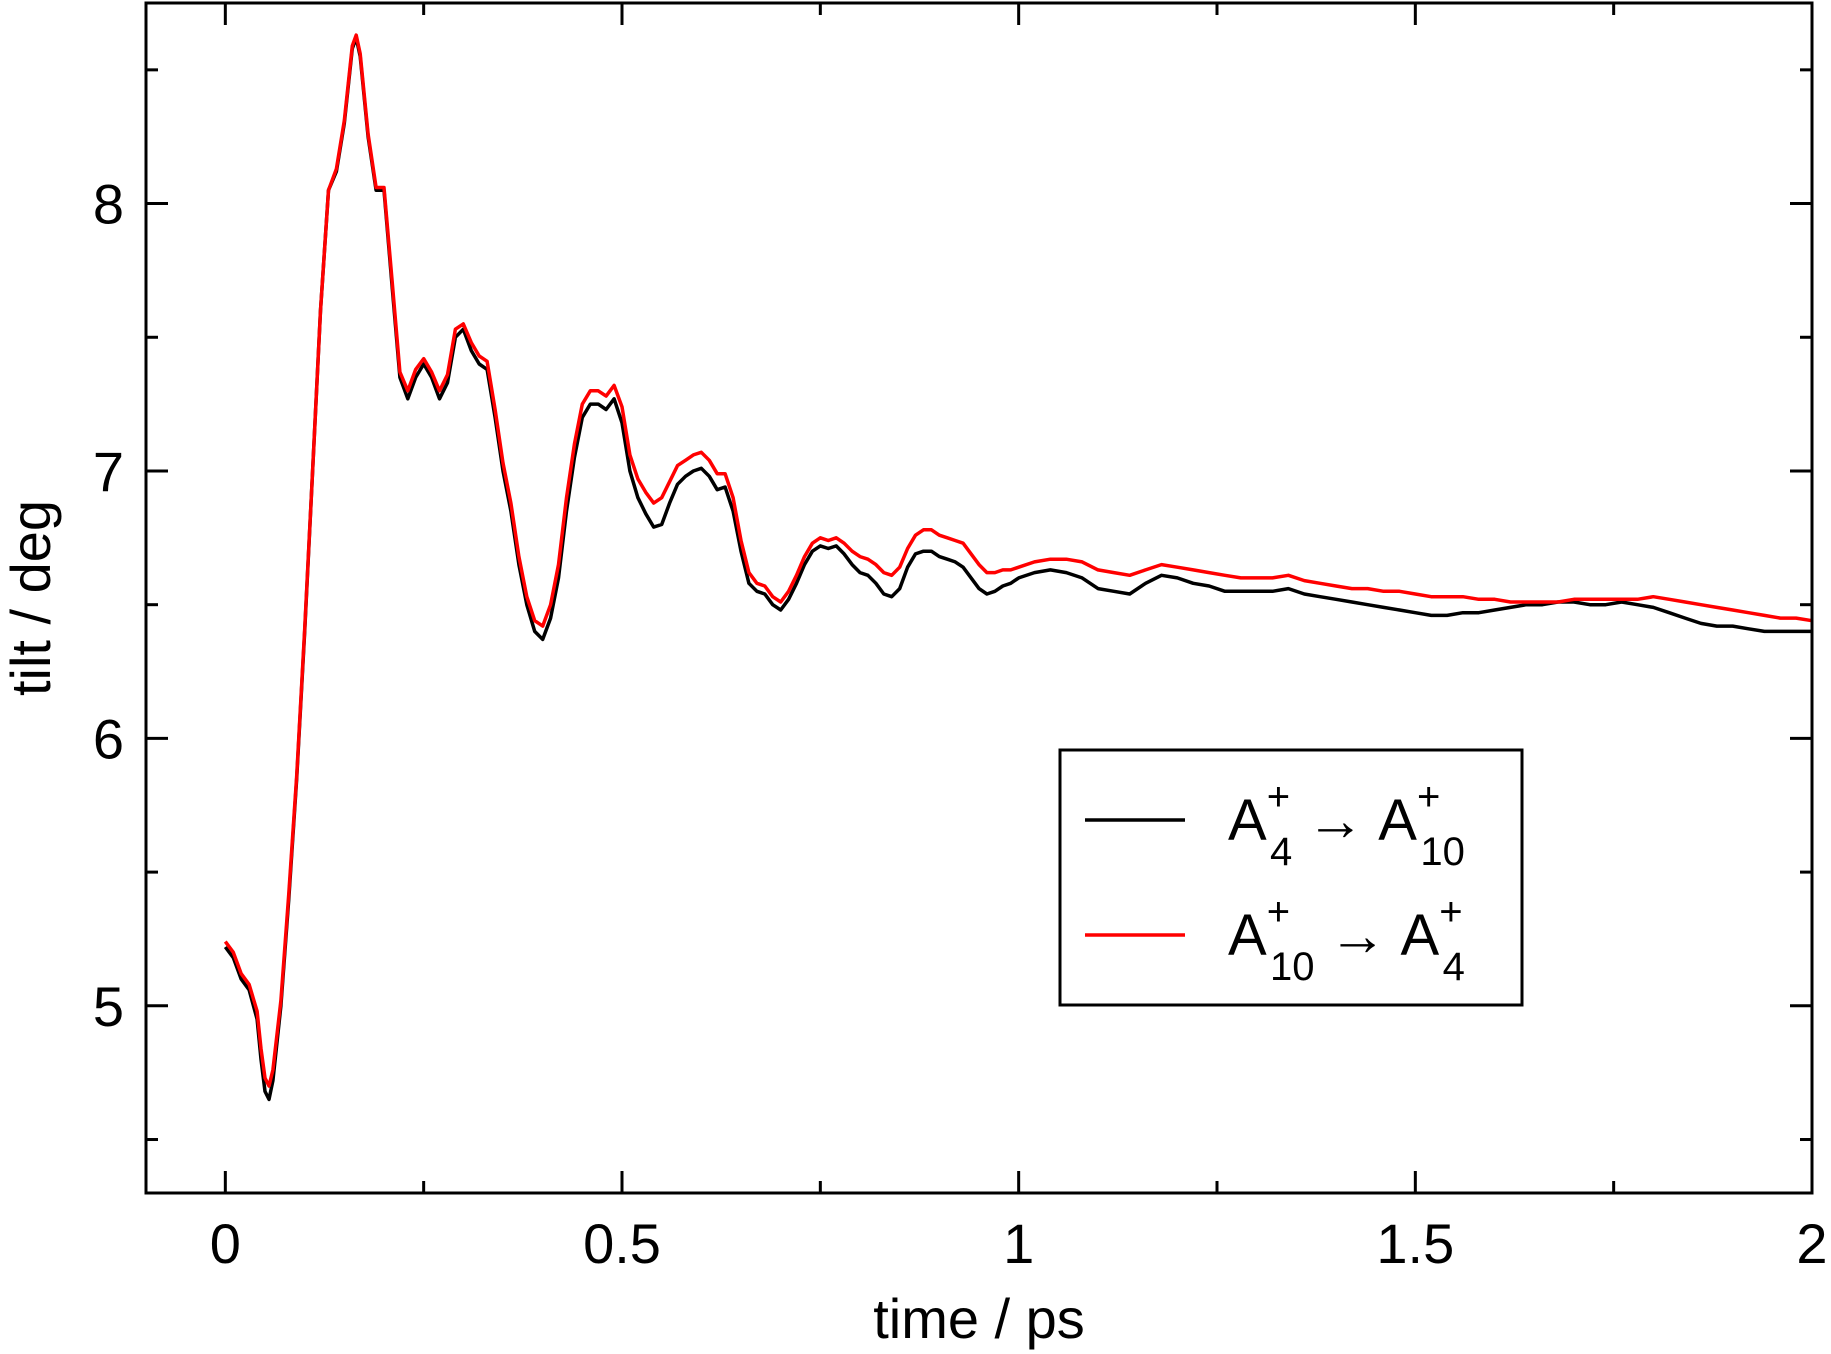 The width and height of the screenshot is (1831, 1354). Describe the element at coordinates (225, 1243) in the screenshot. I see `x-tick-label: 0` at that location.